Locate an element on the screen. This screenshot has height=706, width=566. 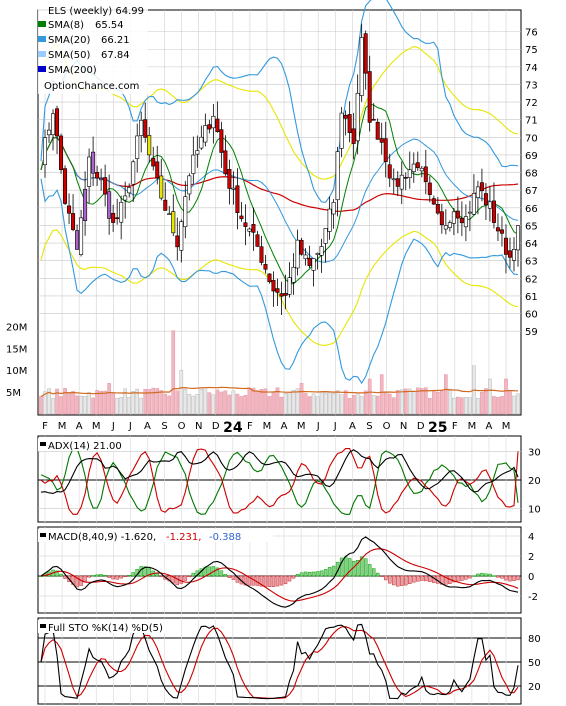
macd-line is located at coordinates (279, 572).